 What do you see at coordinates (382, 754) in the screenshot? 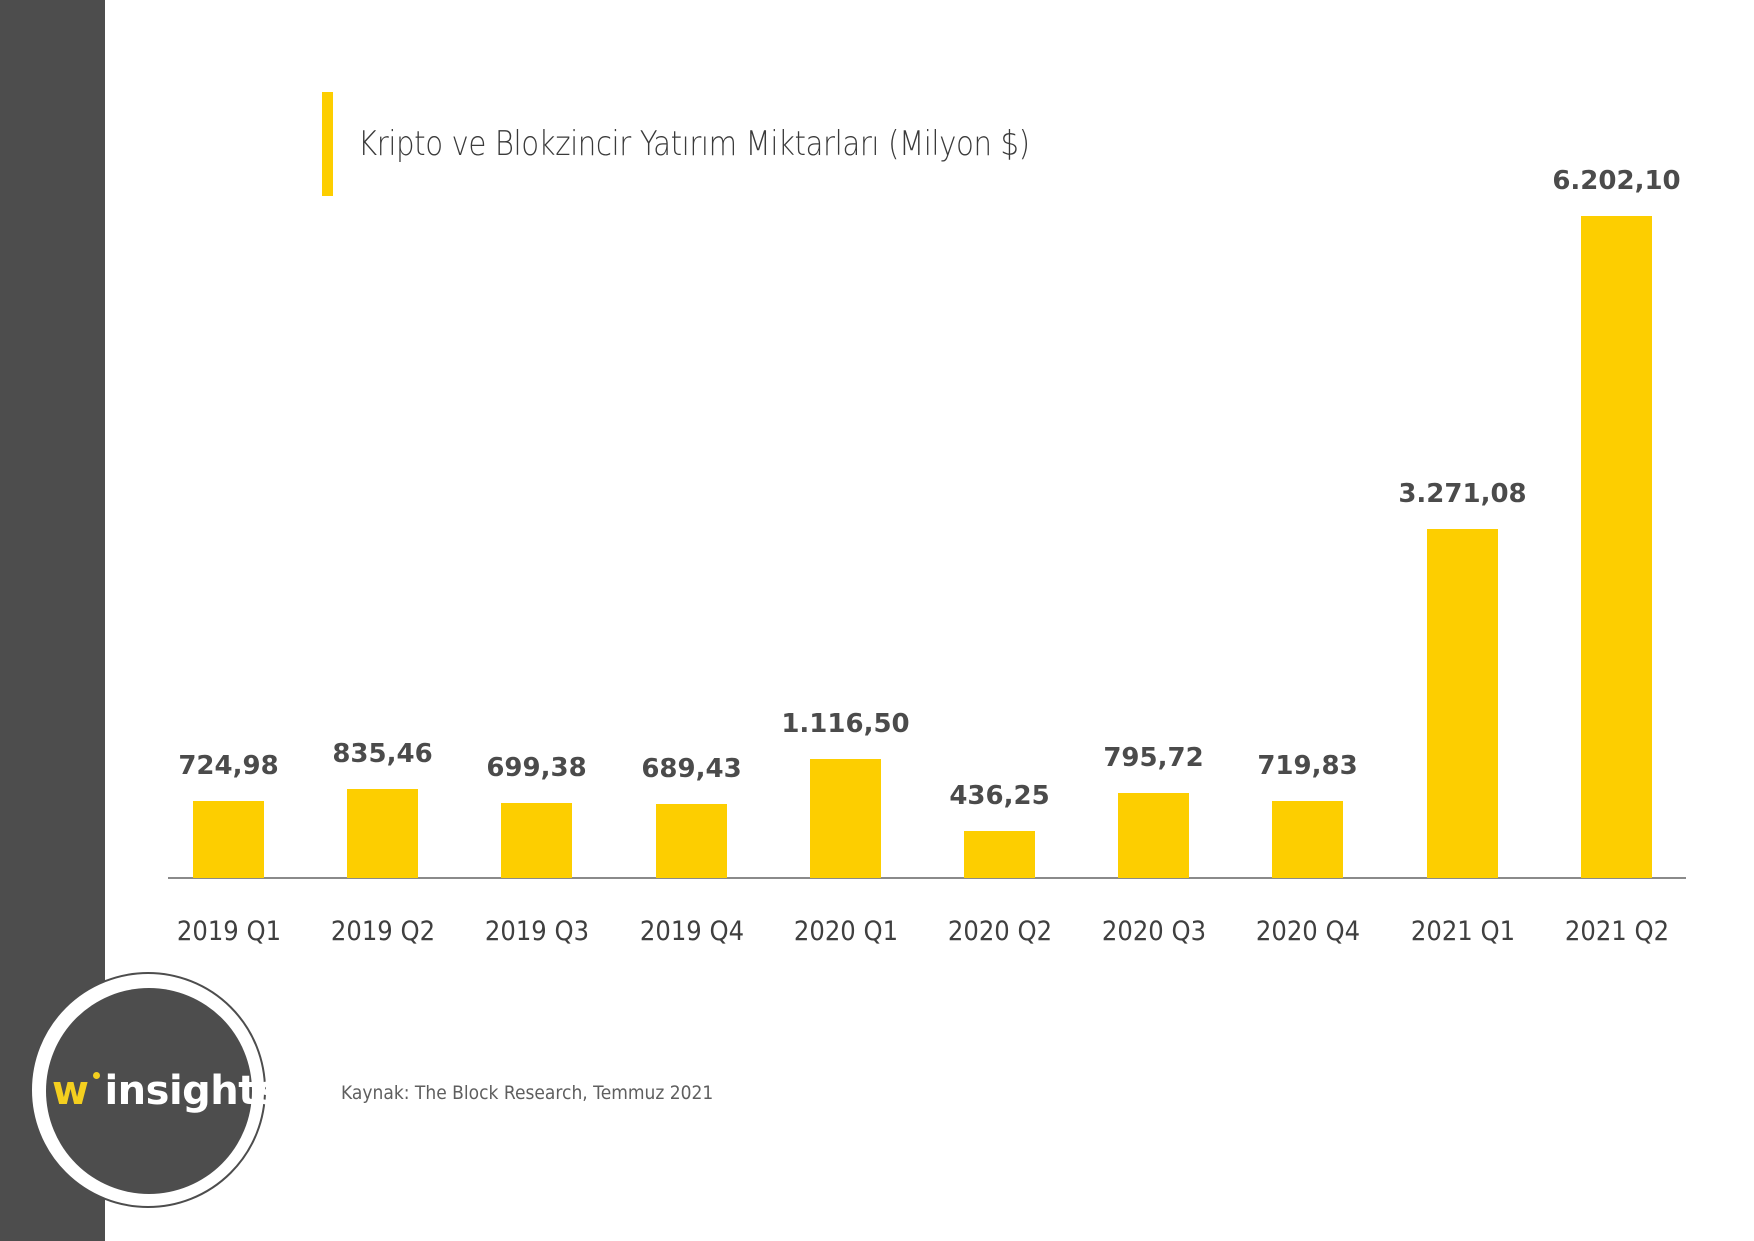
I see `value-label: 835,46` at bounding box center [382, 754].